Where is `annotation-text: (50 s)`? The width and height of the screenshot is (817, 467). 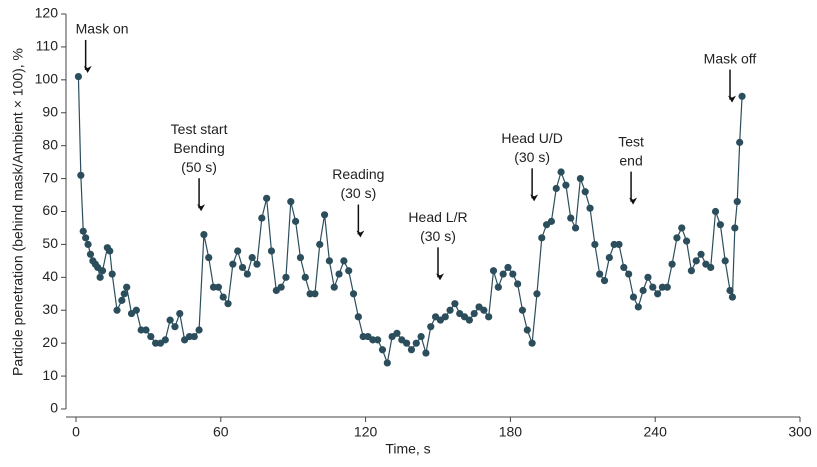 annotation-text: (50 s) is located at coordinates (199, 167).